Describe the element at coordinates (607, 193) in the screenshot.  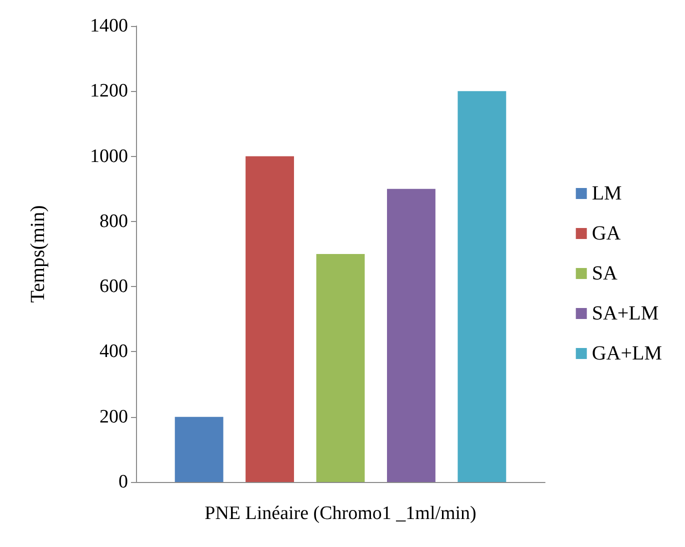
I see `legend-label: LM` at that location.